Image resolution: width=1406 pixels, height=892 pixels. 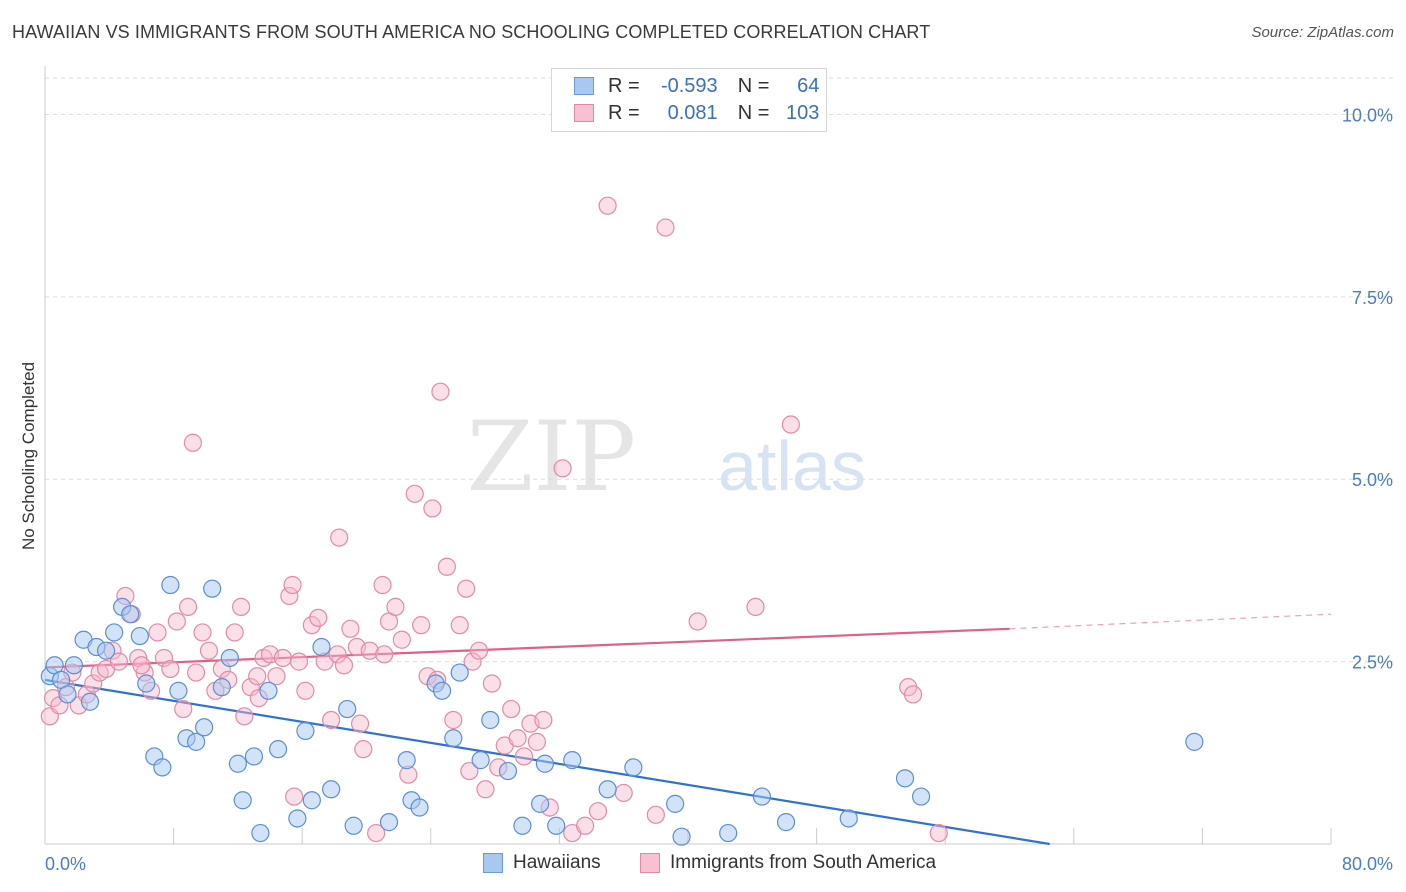 I want to click on y-tick-label: 2.5%, so click(x=1372, y=663).